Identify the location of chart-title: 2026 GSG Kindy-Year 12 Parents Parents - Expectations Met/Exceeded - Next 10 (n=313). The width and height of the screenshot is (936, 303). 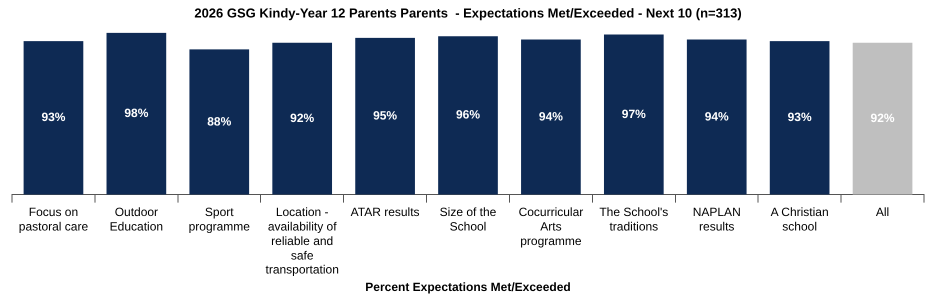
(468, 12).